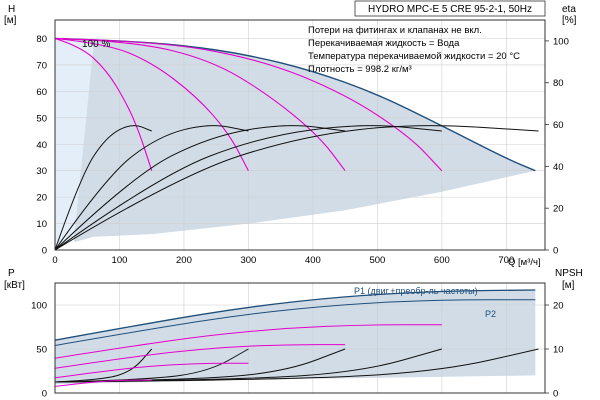  I want to click on y2-tick-label: 40, so click(558, 167).